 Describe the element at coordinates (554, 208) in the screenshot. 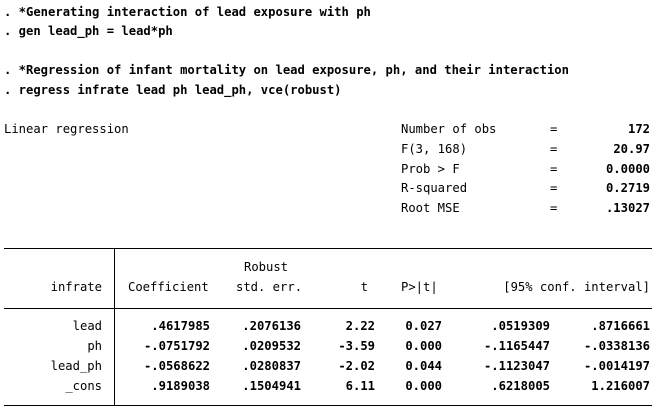

I see `stat-eq-rmse: =` at that location.